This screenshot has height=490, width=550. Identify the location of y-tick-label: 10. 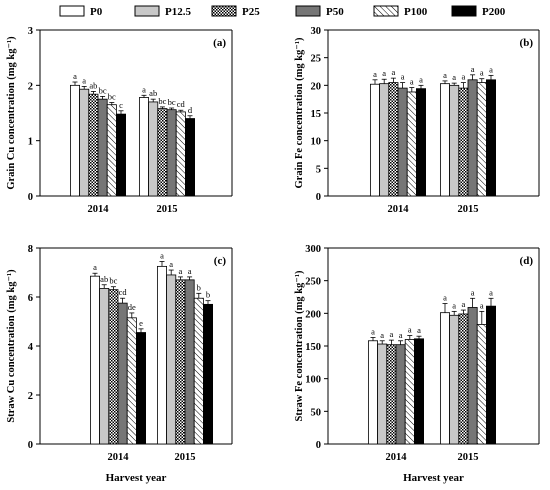
(316, 142).